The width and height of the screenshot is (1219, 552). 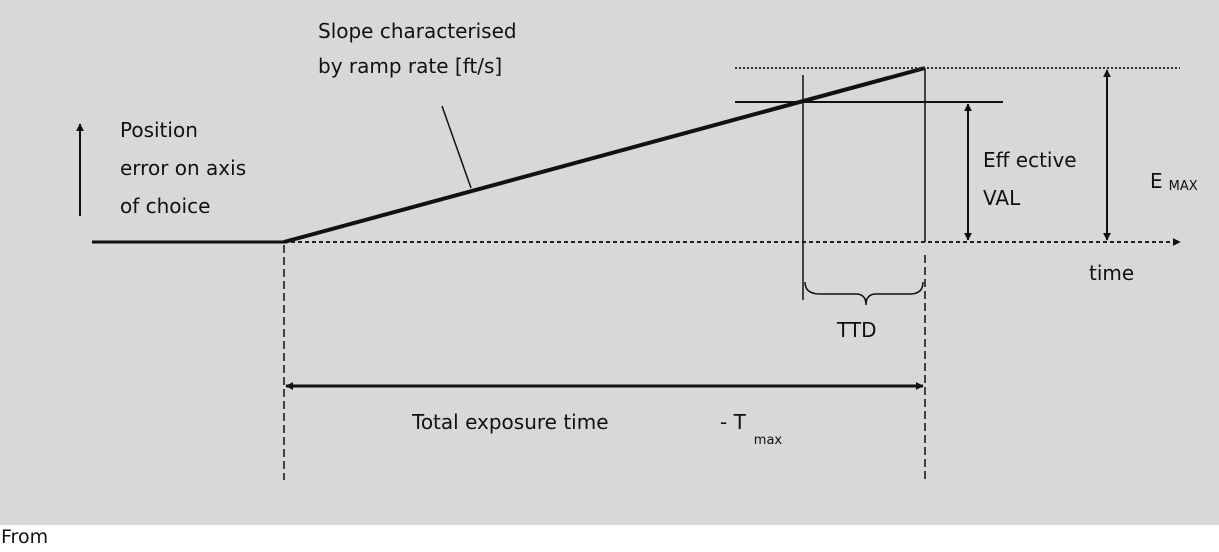 I want to click on tmax-label: - Tmax, so click(x=751, y=429).